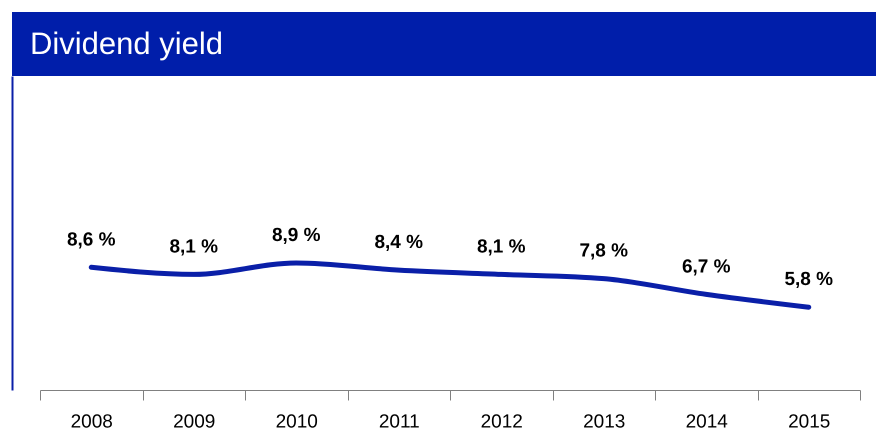  Describe the element at coordinates (501, 422) in the screenshot. I see `x-tick-label: 2012` at that location.